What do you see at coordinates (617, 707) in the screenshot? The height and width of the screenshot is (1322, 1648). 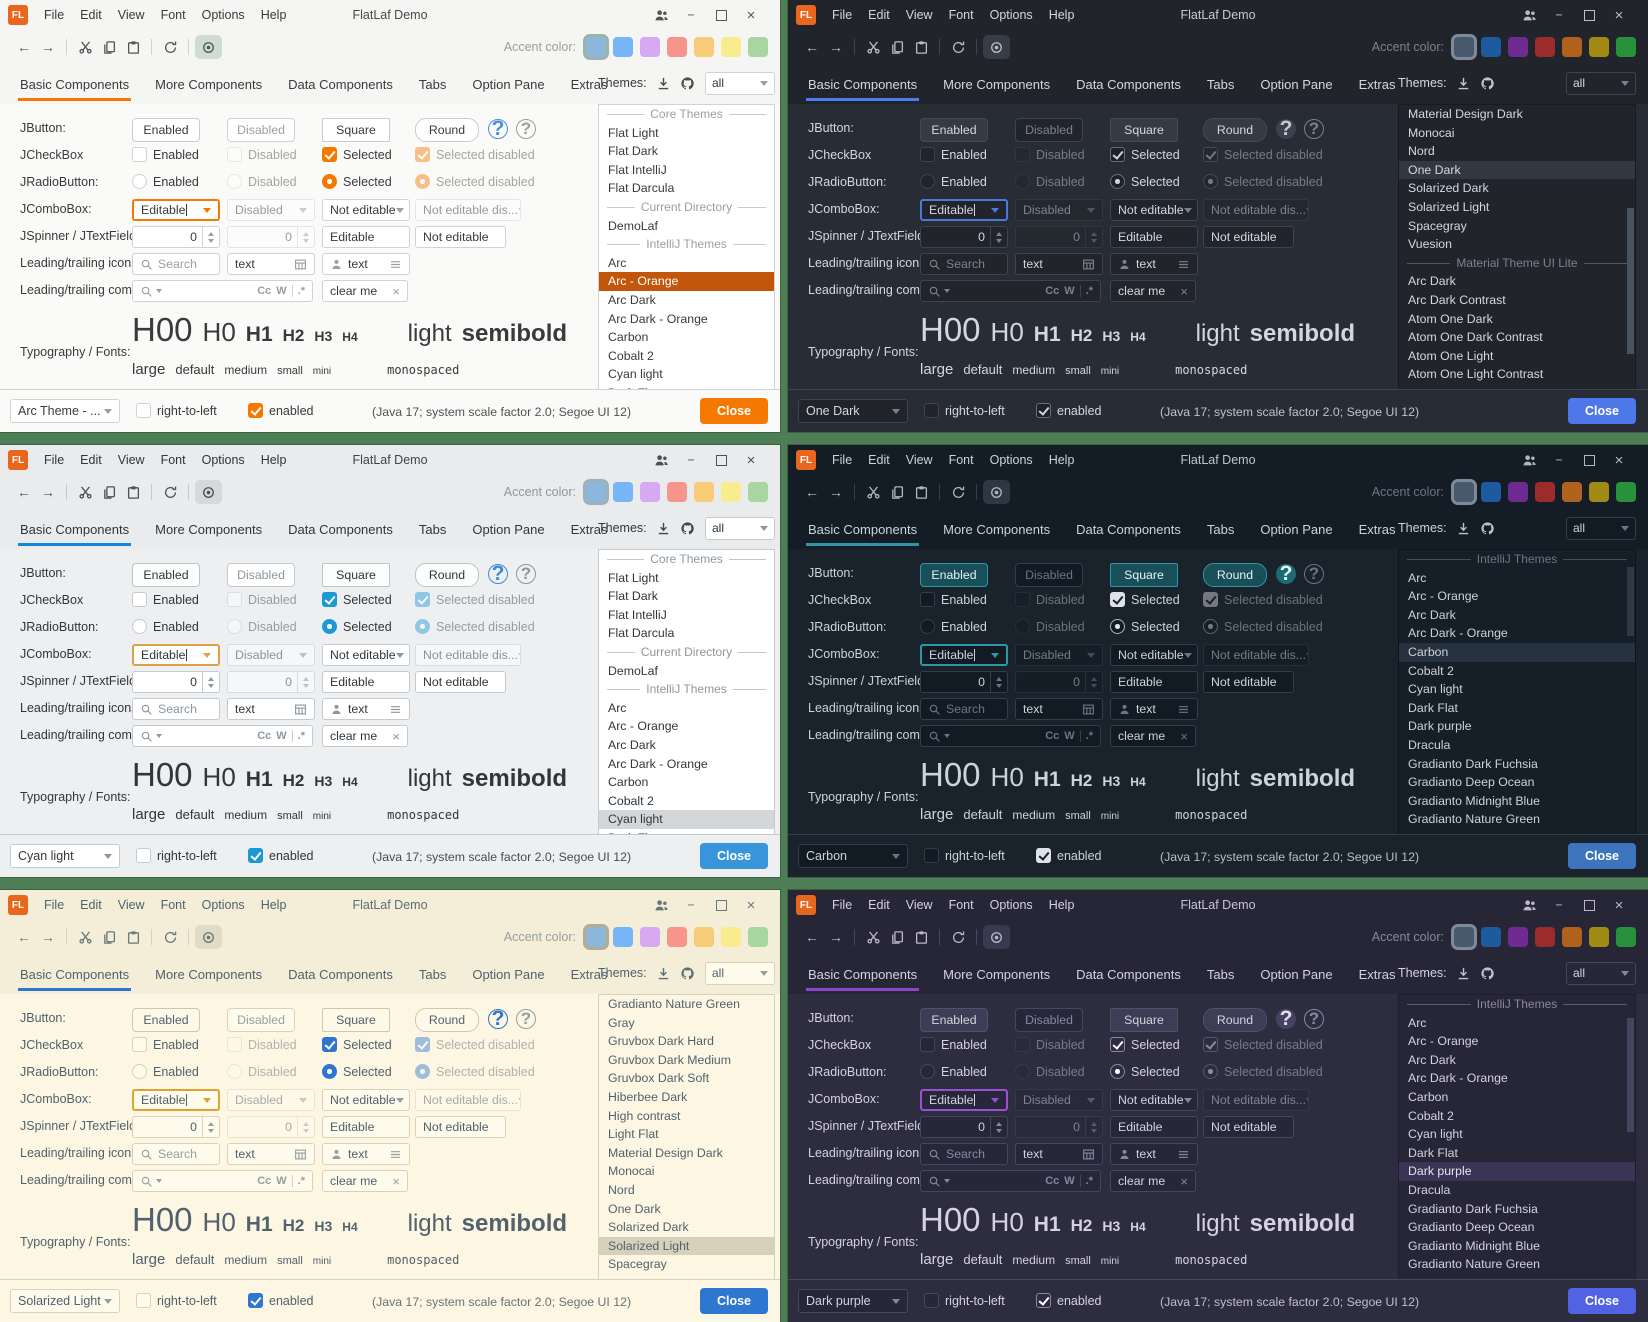 I see `theme-list-item: Arc` at bounding box center [617, 707].